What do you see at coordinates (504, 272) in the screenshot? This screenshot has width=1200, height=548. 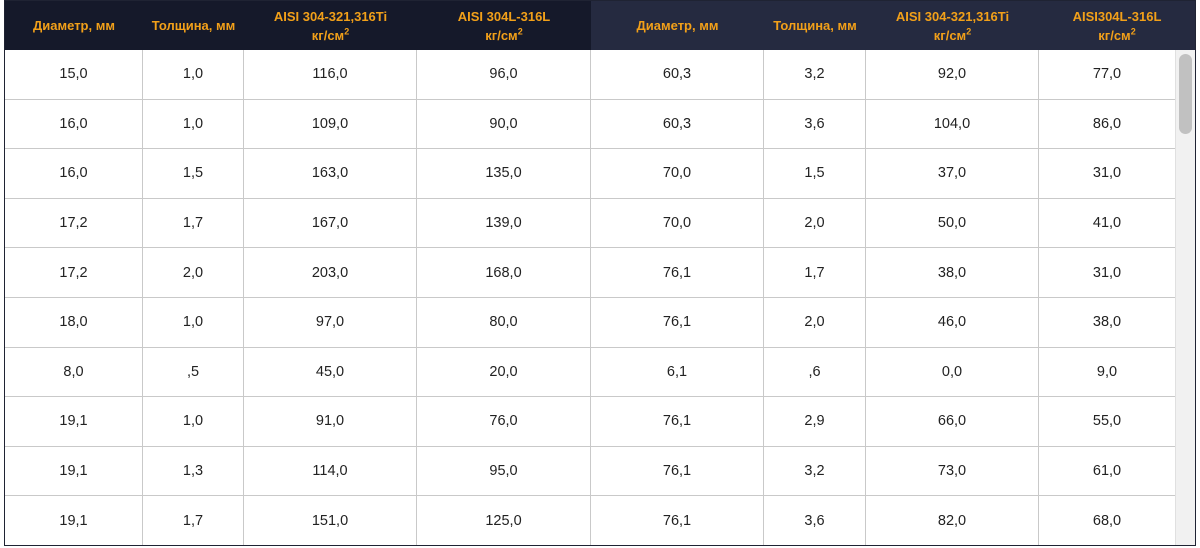 I see `cell-weight-304l-316l: 168,0` at bounding box center [504, 272].